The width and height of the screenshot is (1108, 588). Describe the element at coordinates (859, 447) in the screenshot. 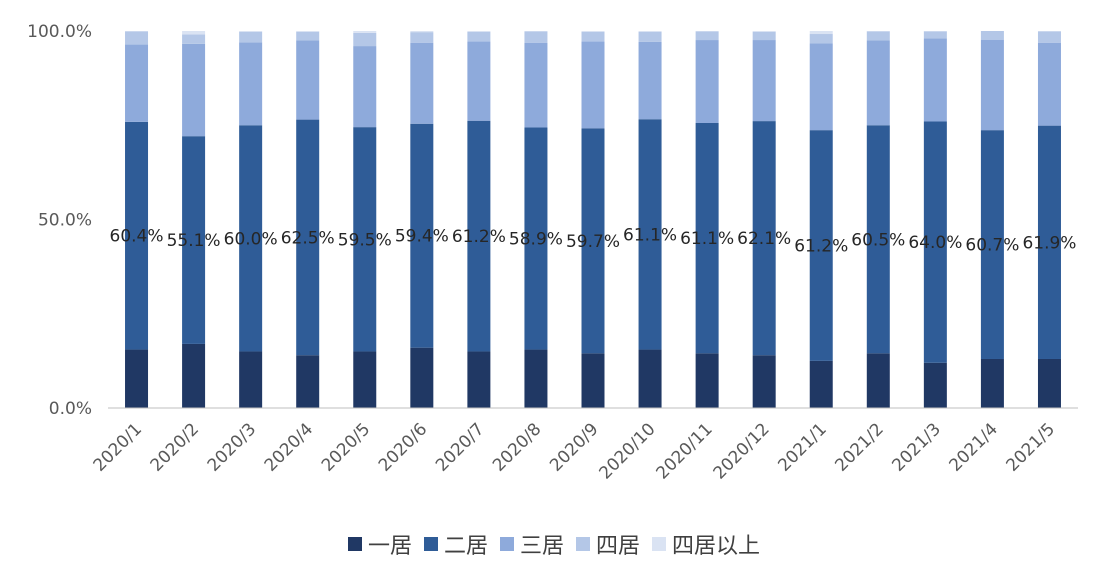

I see `x-tick-label: 2021/2` at that location.